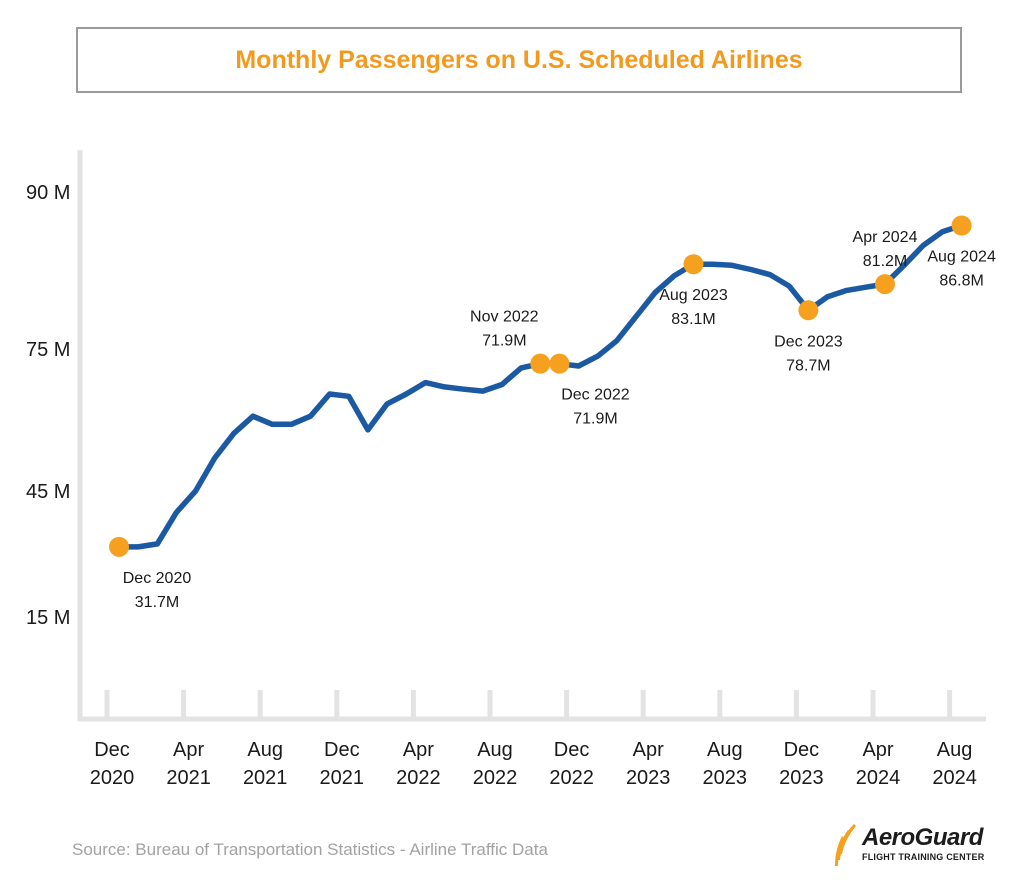 This screenshot has height=892, width=1024. I want to click on wing-logo-icon, so click(845, 845).